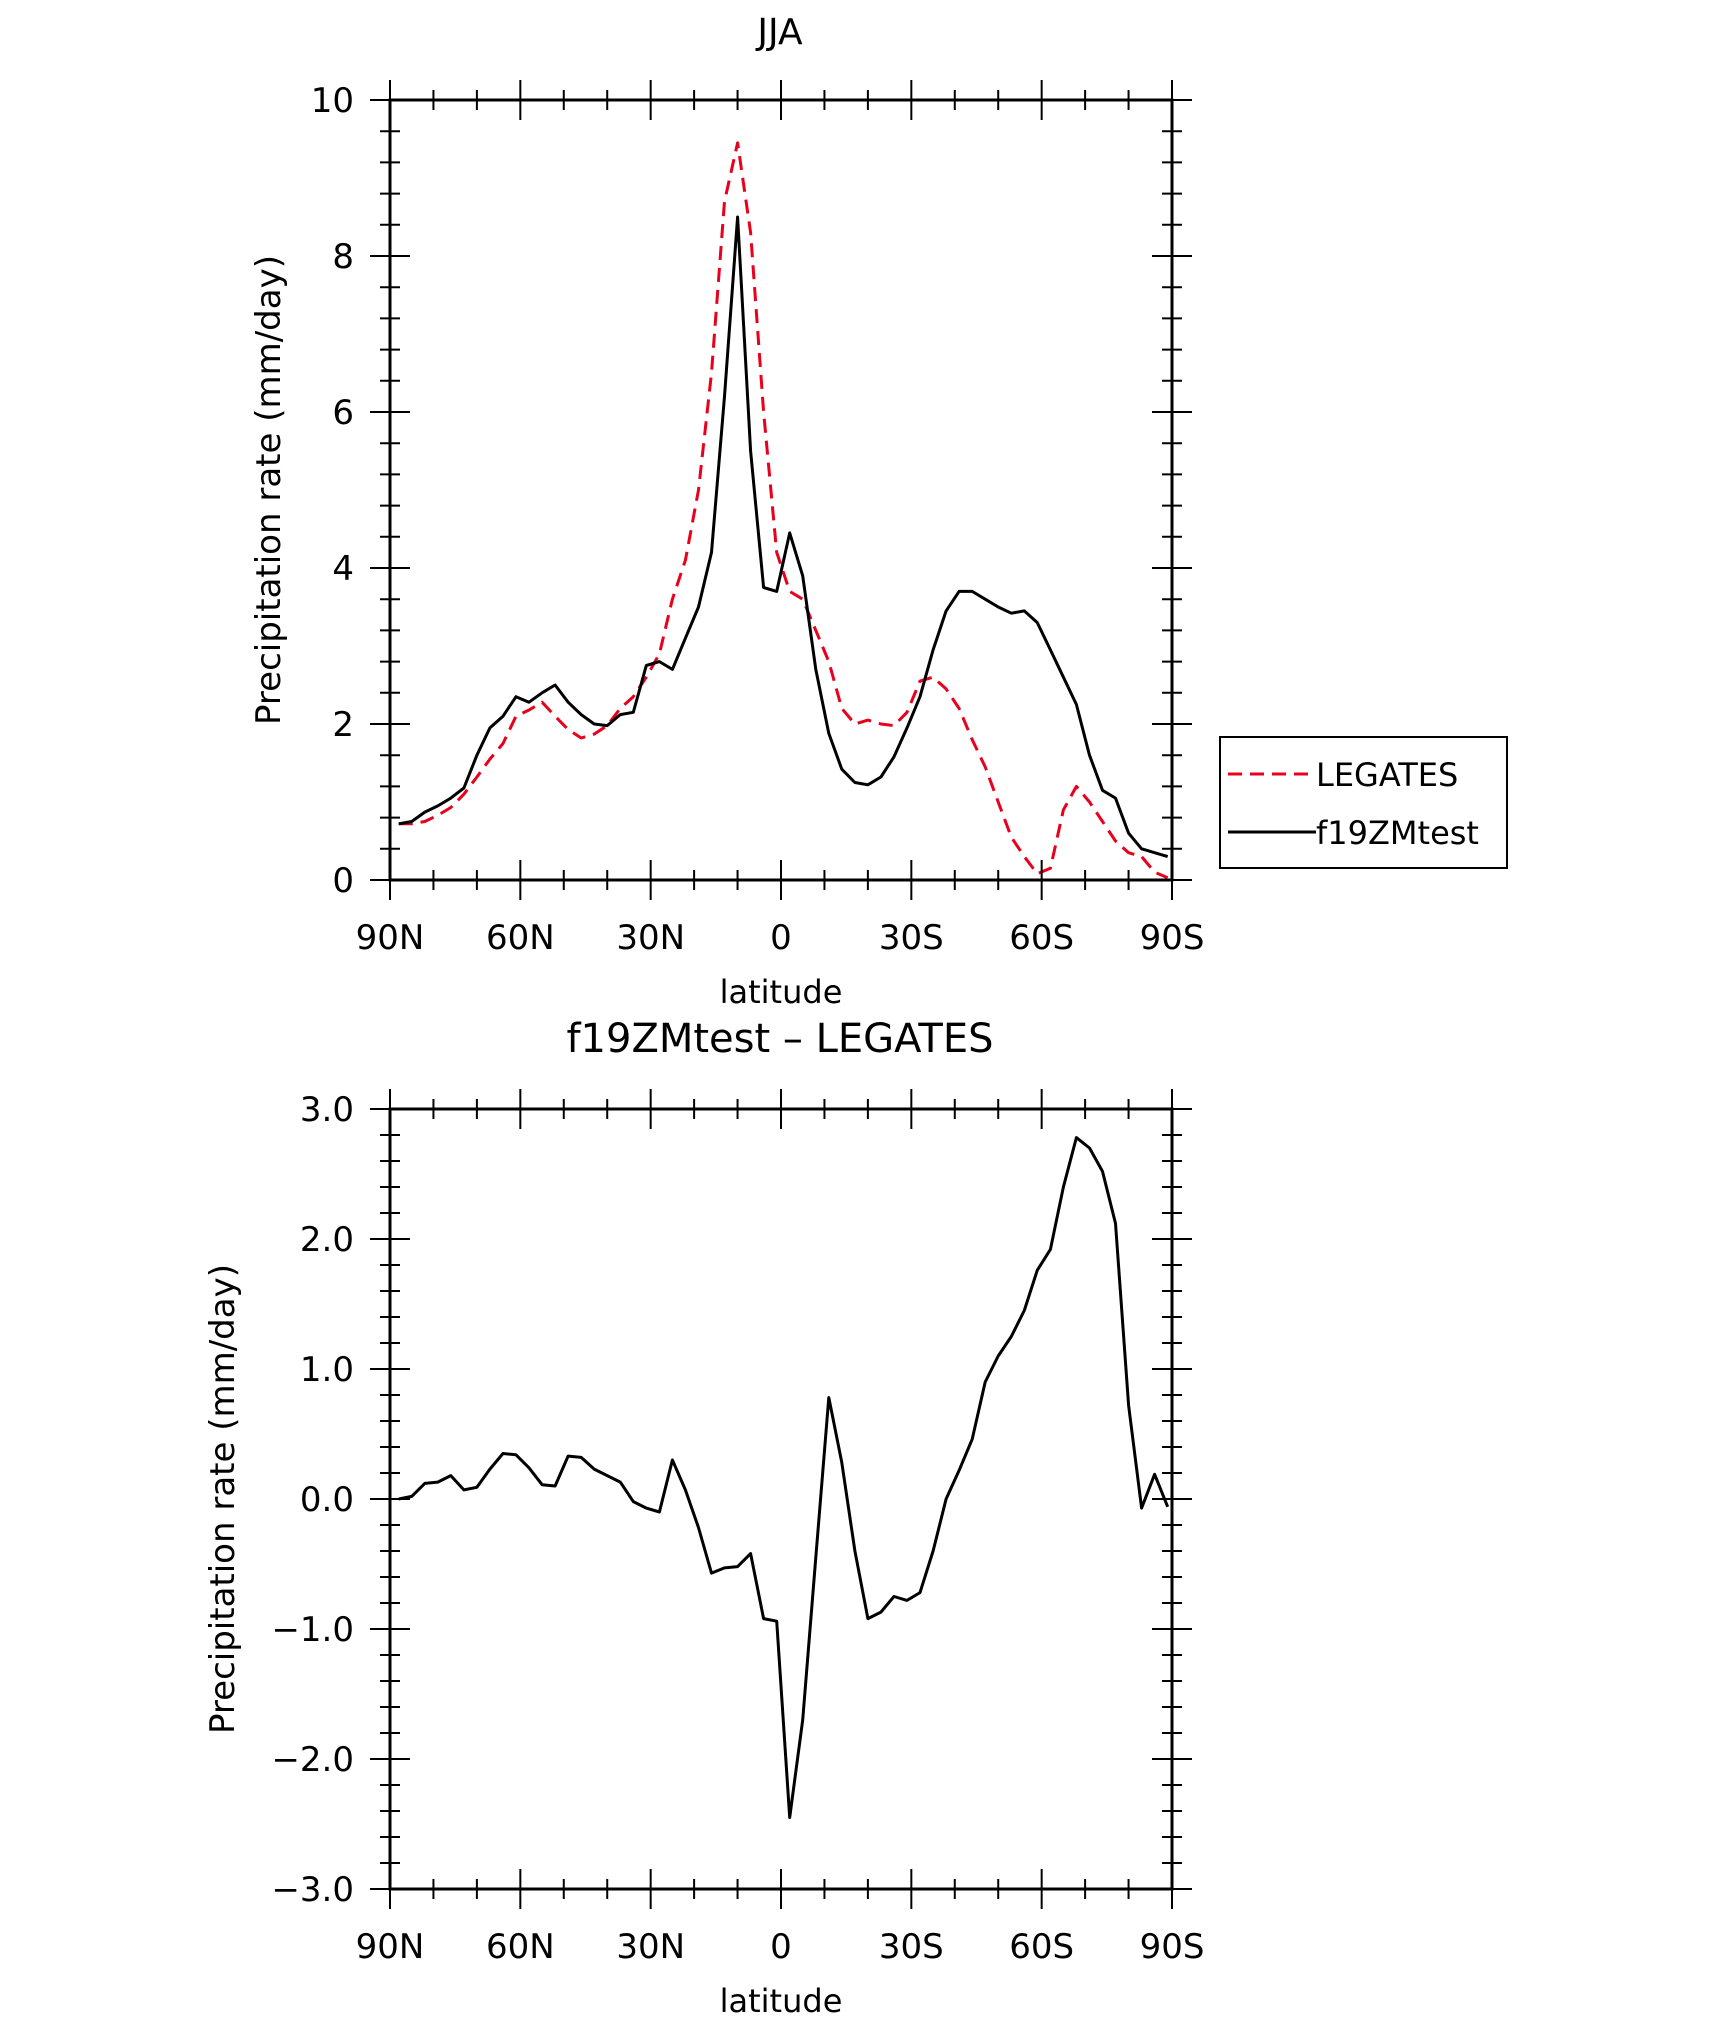 The image size is (1710, 2021). Describe the element at coordinates (327, 1500) in the screenshot. I see `y-tick-label: 0.0` at that location.